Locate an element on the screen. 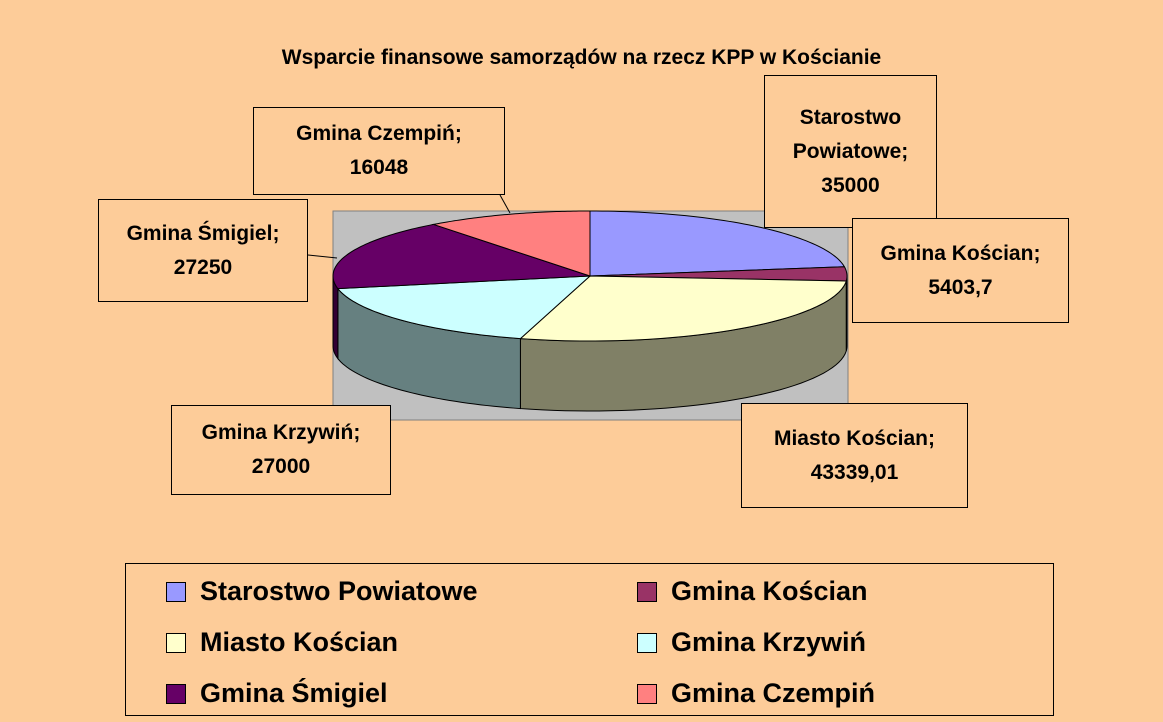 The image size is (1163, 722). legend-item: Gmina Krzywiń is located at coordinates (751, 642).